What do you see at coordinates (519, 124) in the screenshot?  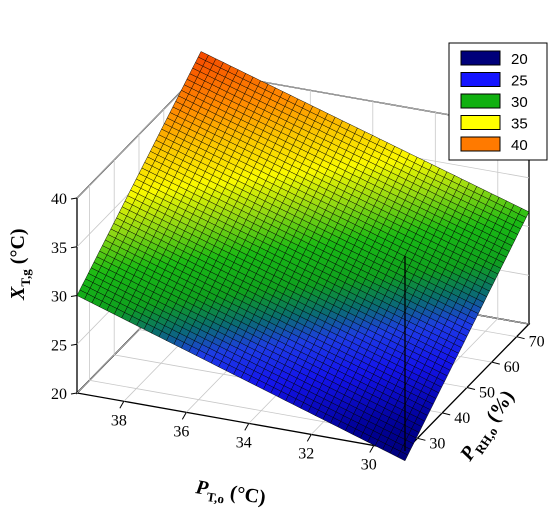 I see `legend-label: 35` at bounding box center [519, 124].